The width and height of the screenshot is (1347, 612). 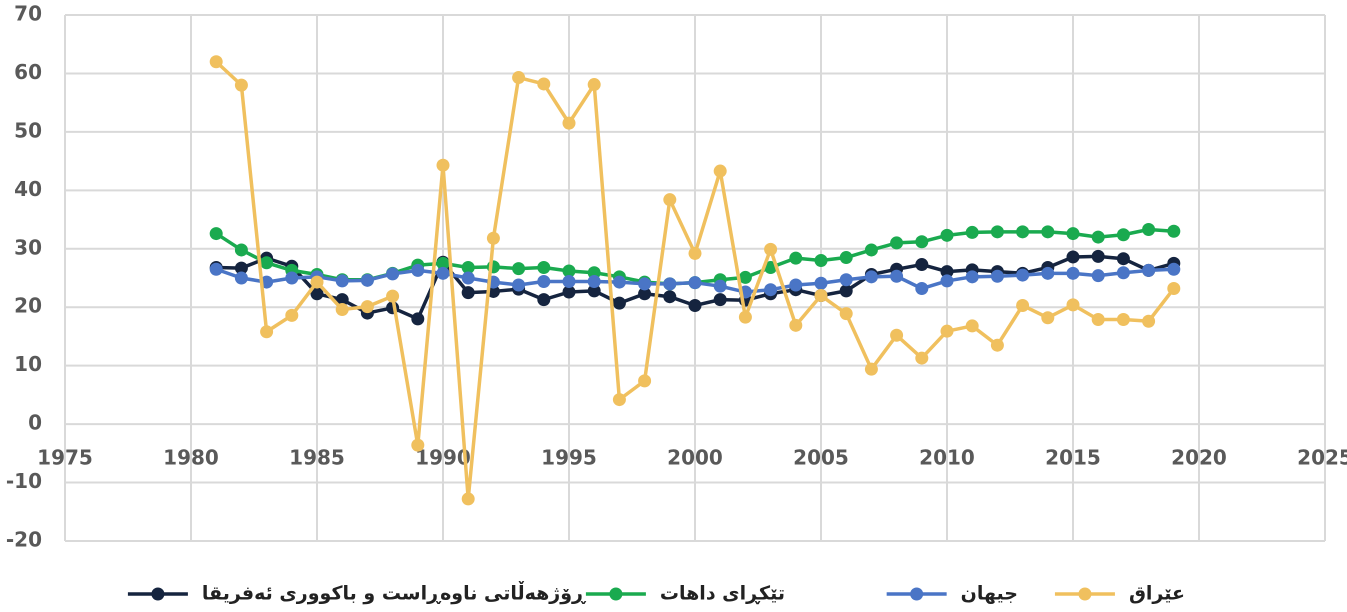 I want to click on legend-label: جیهان, so click(x=989, y=594).